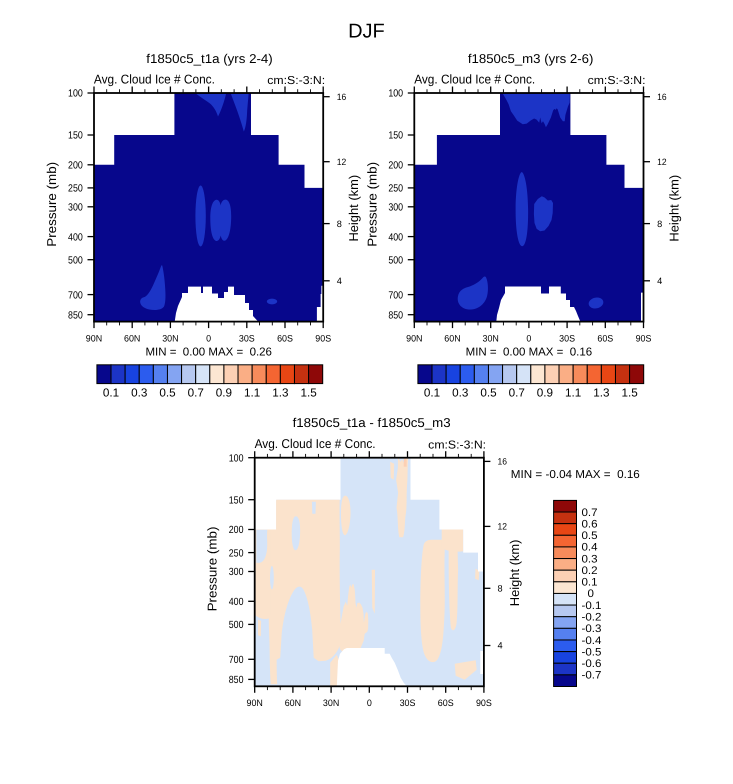 The width and height of the screenshot is (733, 784). I want to click on svg-text: f1850c5_m3 (yrs 2-6), so click(531, 58).